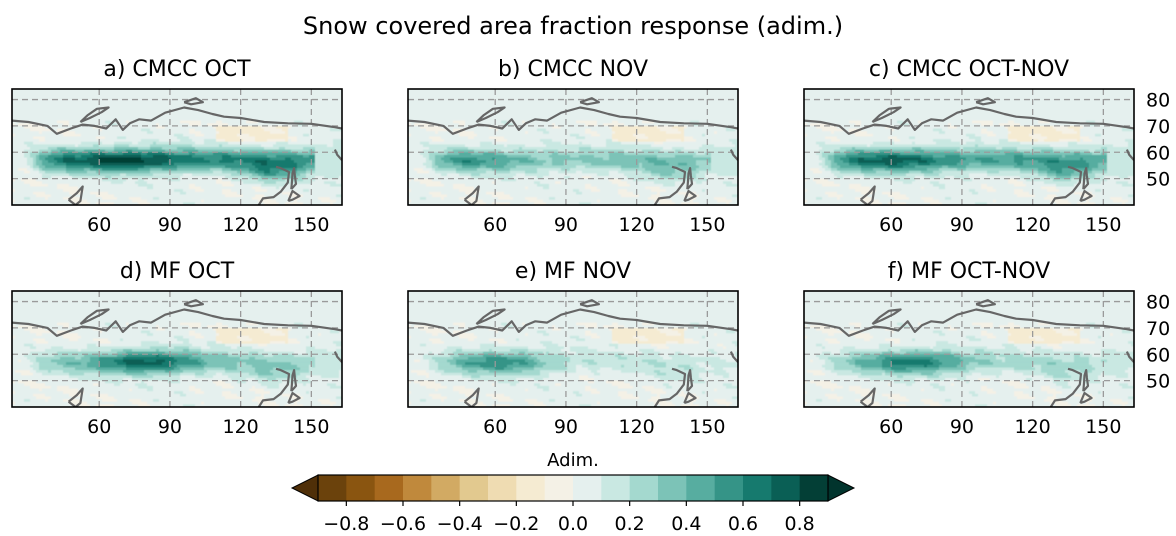 The width and height of the screenshot is (1176, 536). I want to click on colorbar-extend-high, so click(841, 488).